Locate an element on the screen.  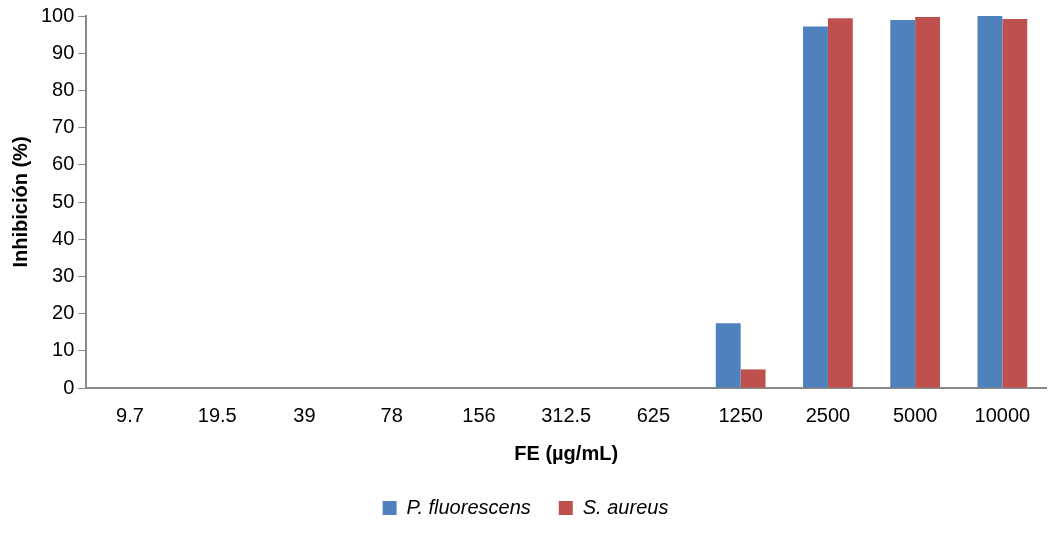
y-tick-label: 20 is located at coordinates (63, 312).